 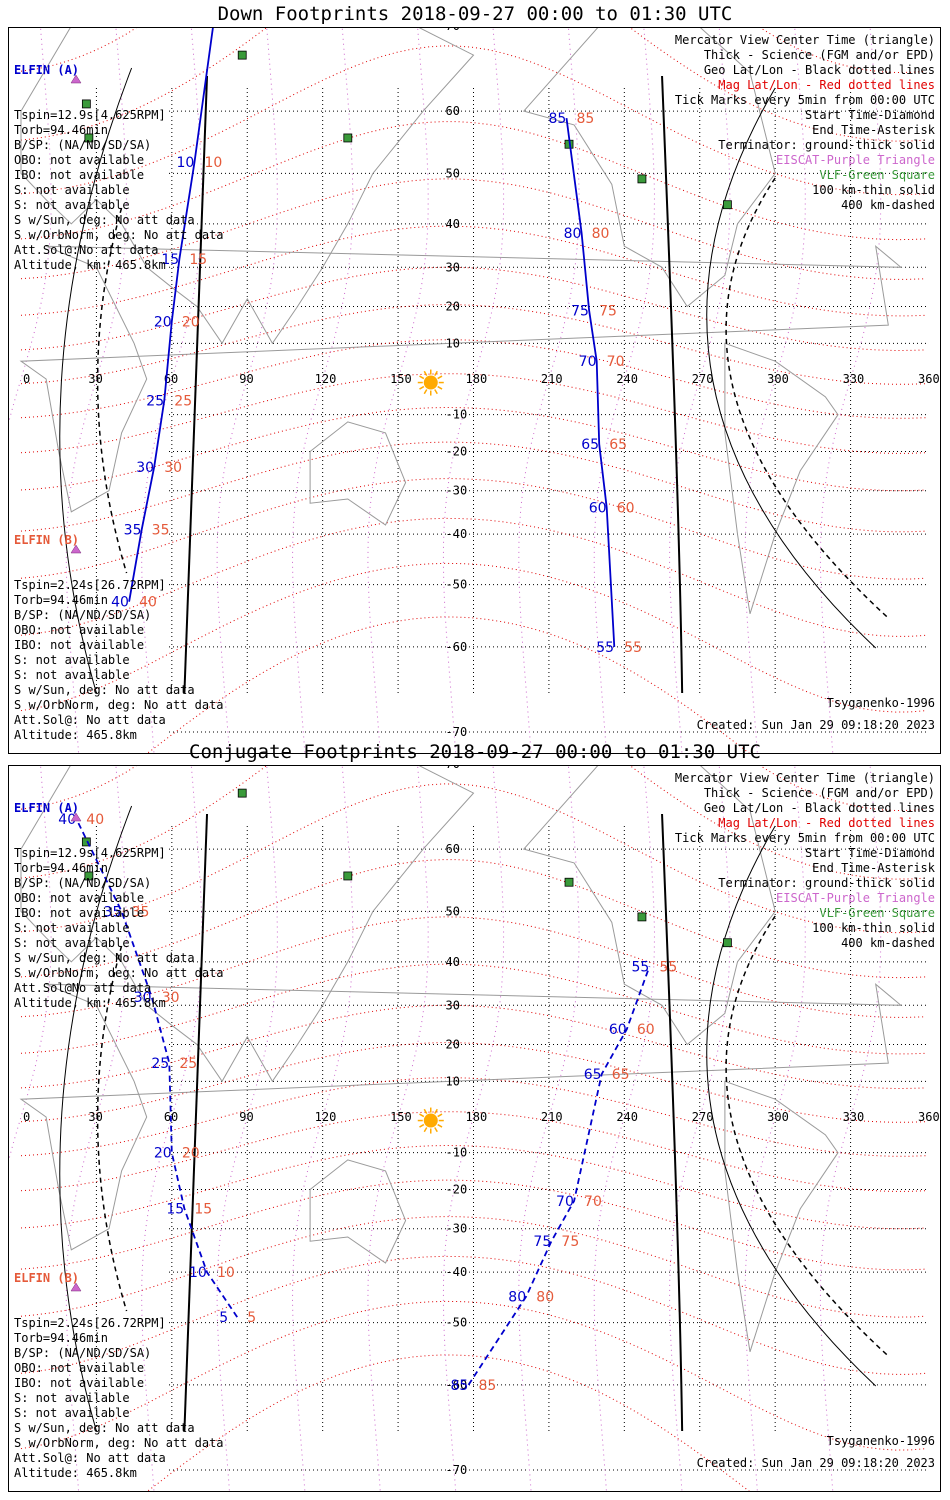 I want to click on elfin-b-line: Torb=94.46min, so click(x=61, y=1338).